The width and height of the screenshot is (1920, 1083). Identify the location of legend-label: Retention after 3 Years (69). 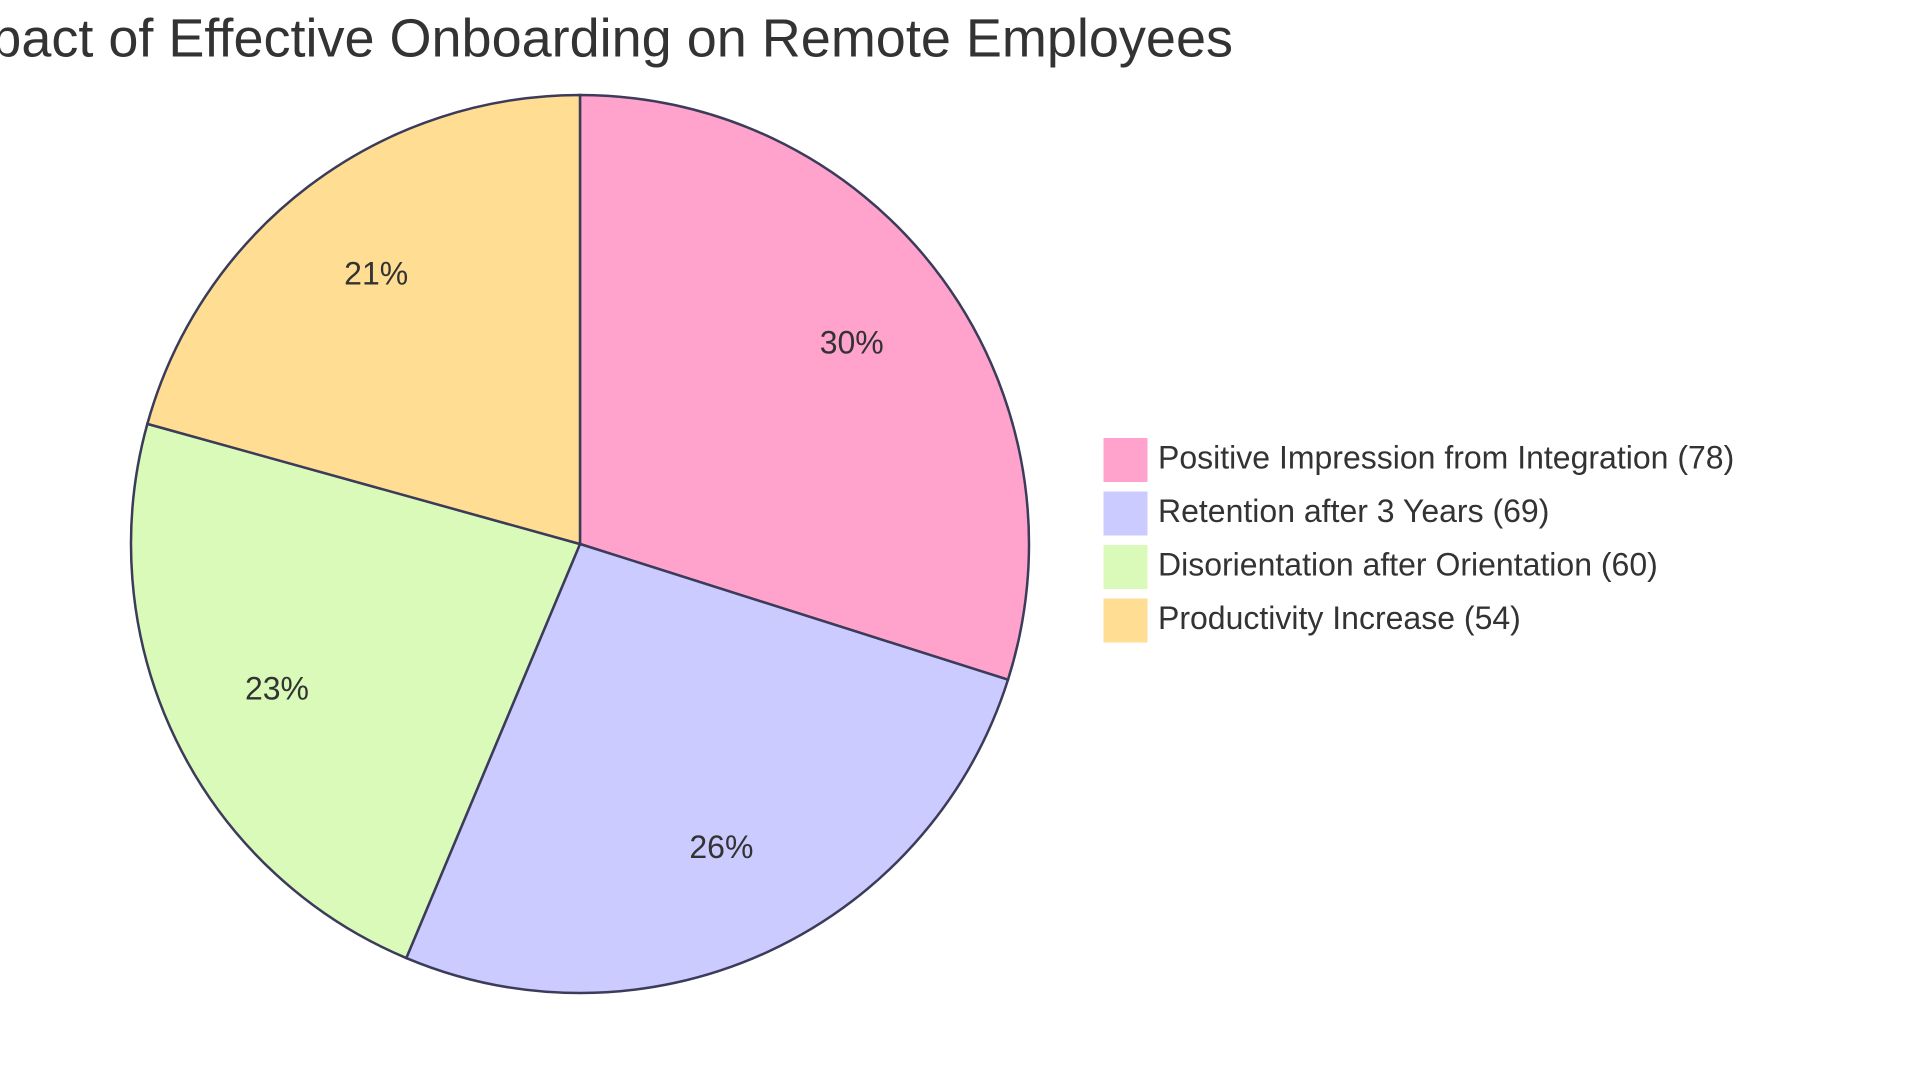
(1353, 511).